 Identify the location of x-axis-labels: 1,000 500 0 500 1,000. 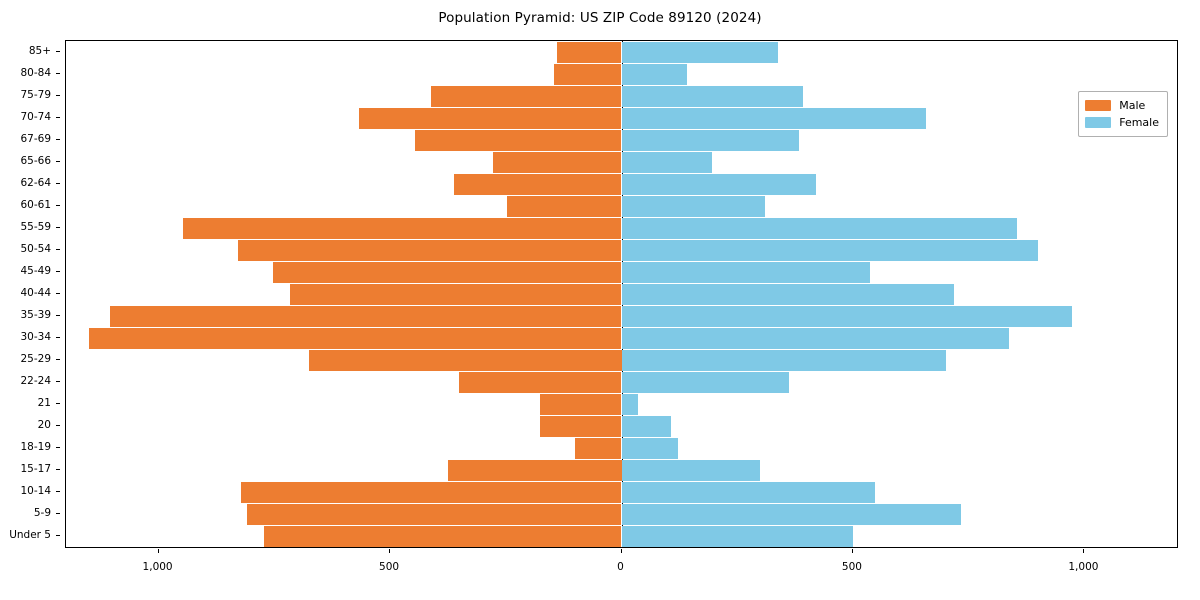
(600, 569).